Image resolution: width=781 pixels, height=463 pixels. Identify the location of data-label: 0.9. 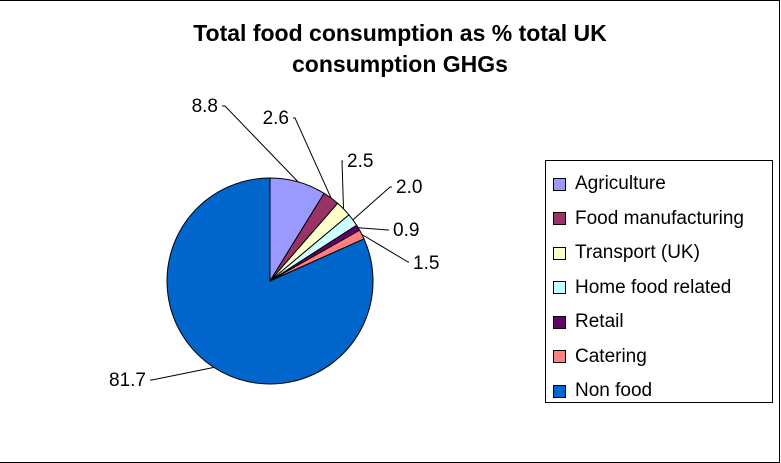
(406, 230).